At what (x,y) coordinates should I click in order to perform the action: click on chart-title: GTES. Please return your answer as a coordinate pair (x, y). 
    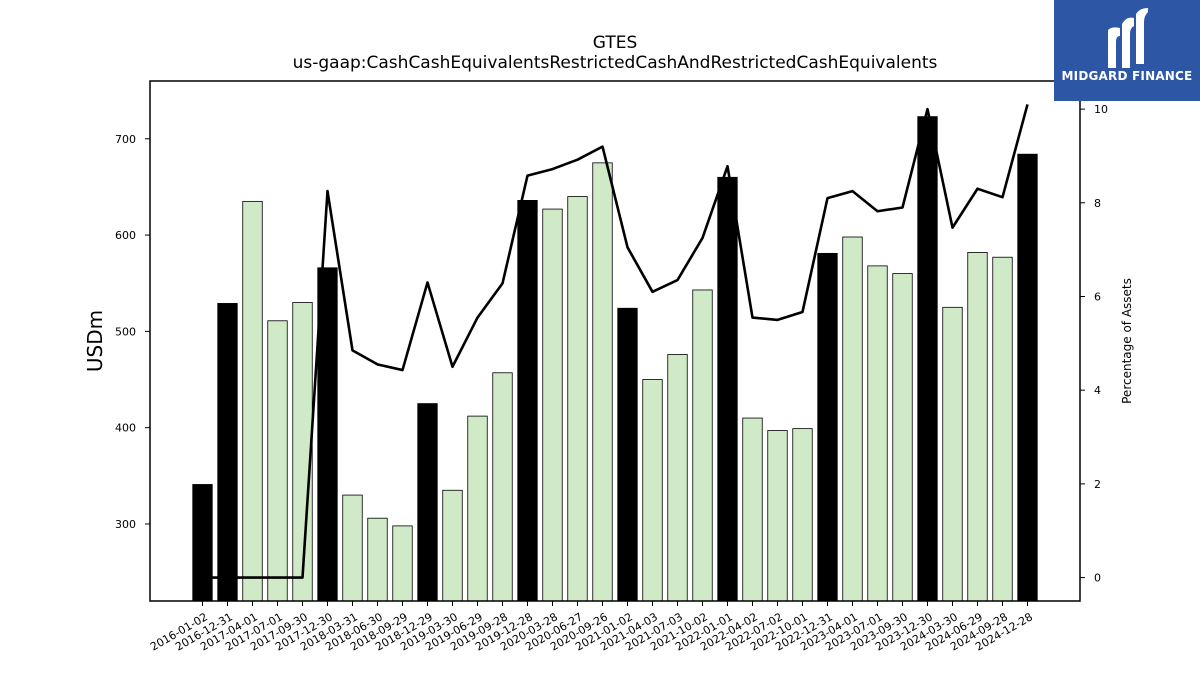
    Looking at the image, I should click on (615, 43).